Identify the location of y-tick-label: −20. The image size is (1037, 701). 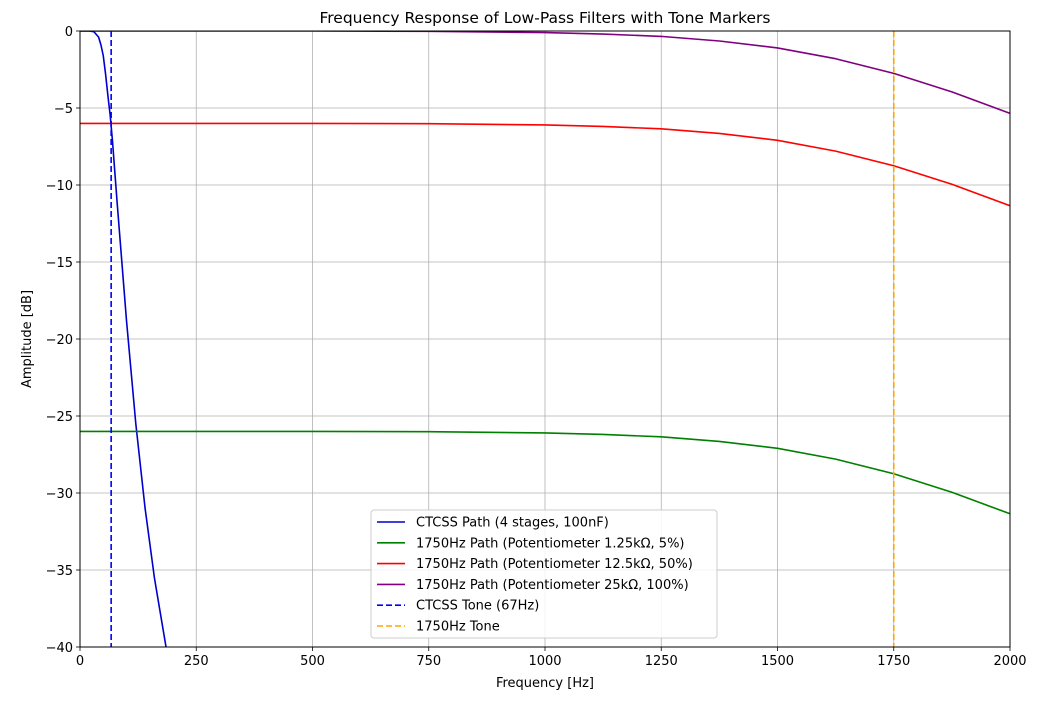
(59, 340).